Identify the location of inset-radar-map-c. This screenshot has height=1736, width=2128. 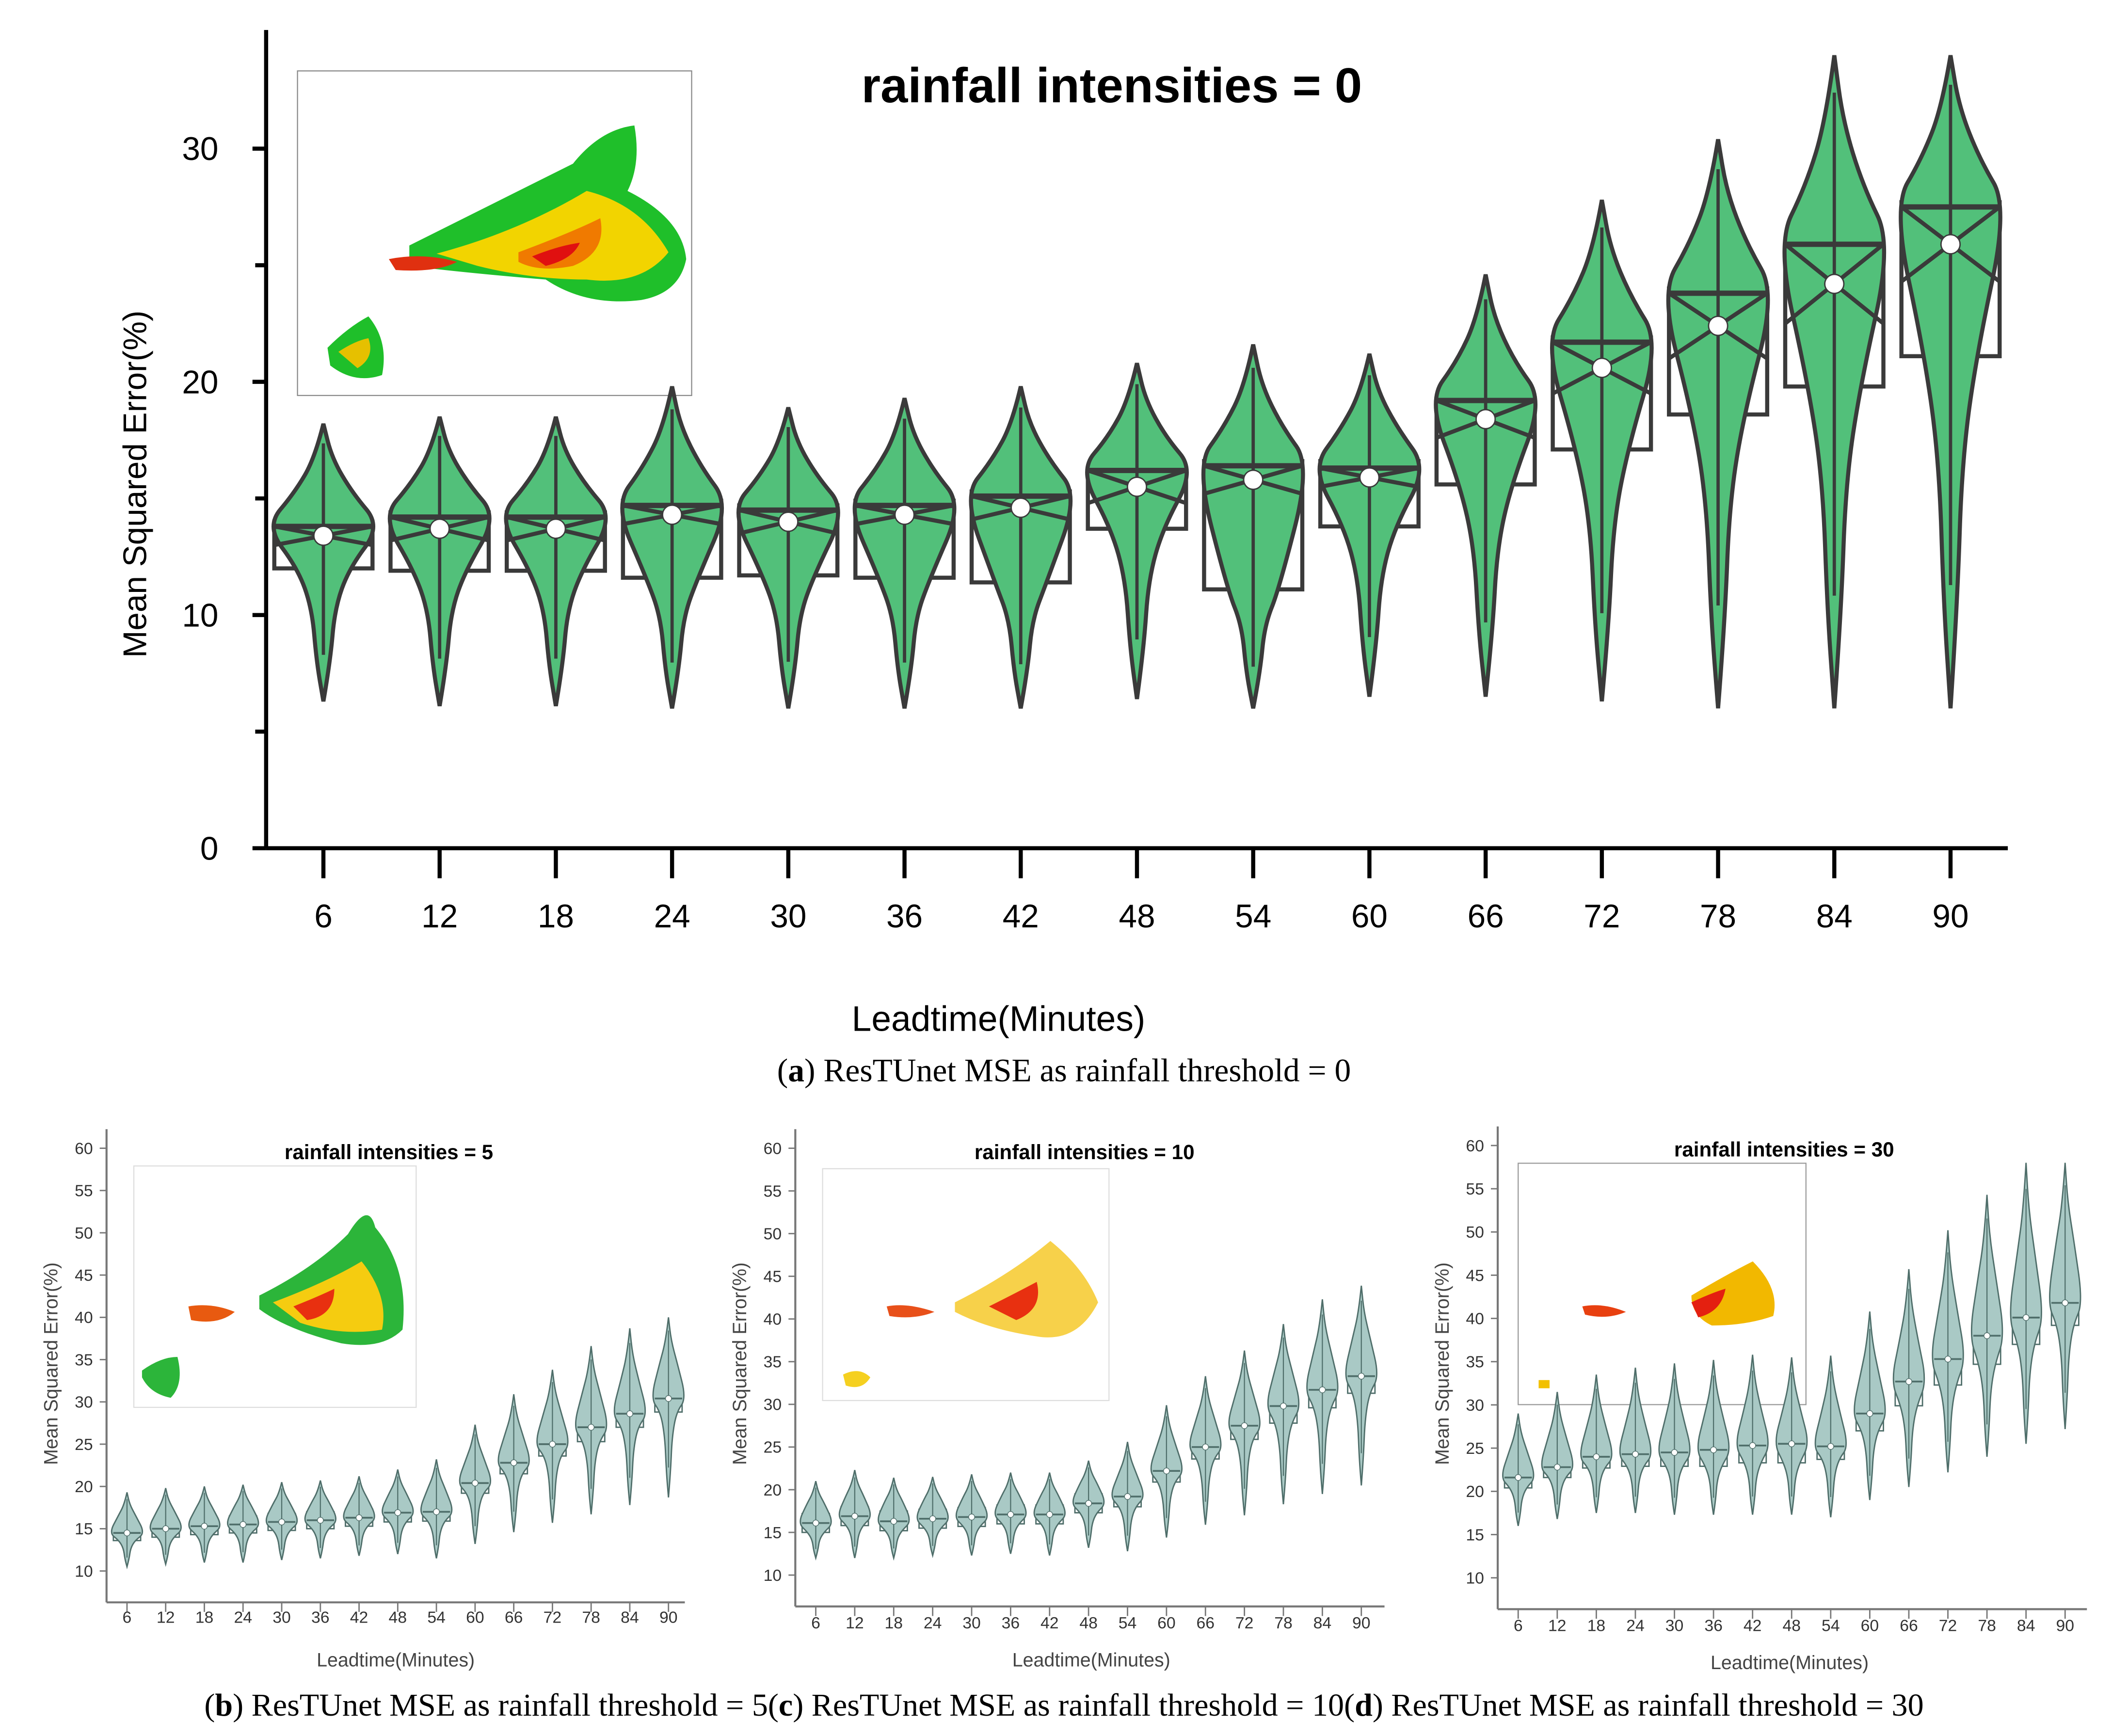
(966, 1285).